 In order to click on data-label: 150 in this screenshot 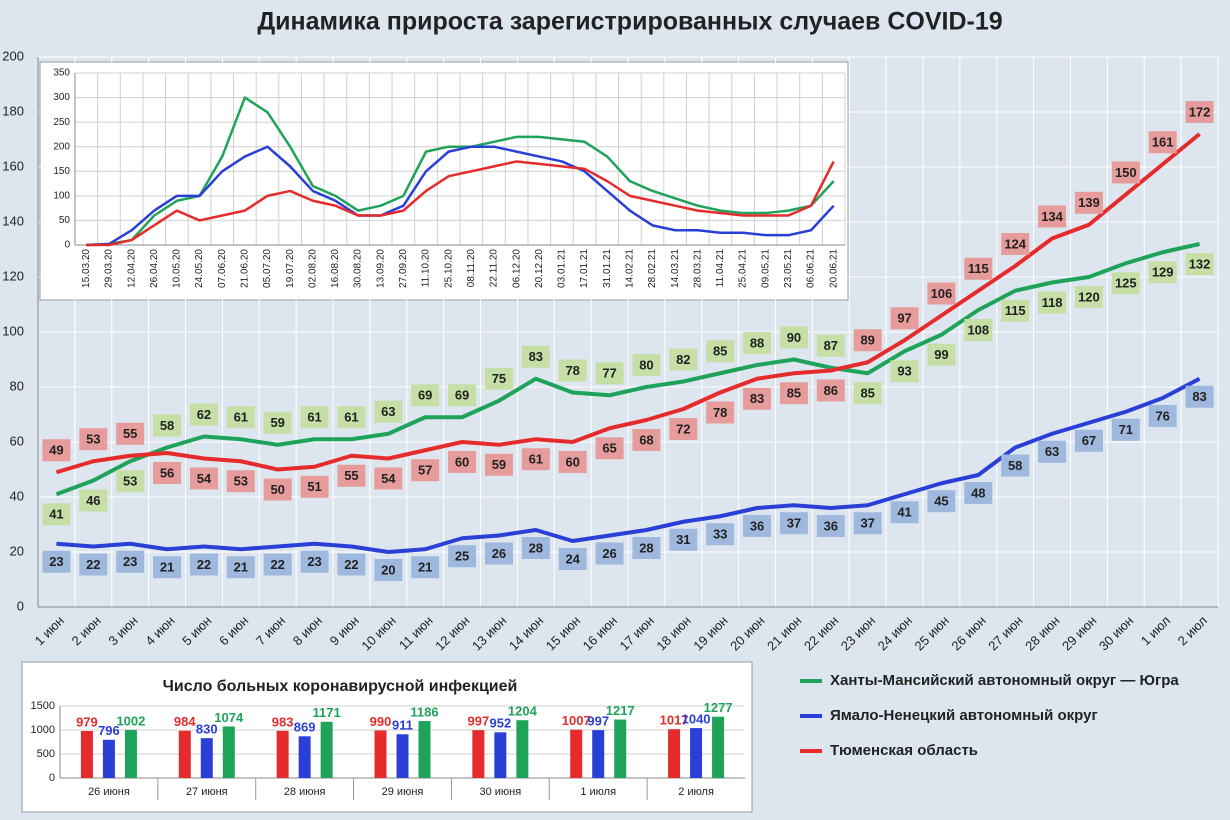, I will do `click(1126, 172)`.